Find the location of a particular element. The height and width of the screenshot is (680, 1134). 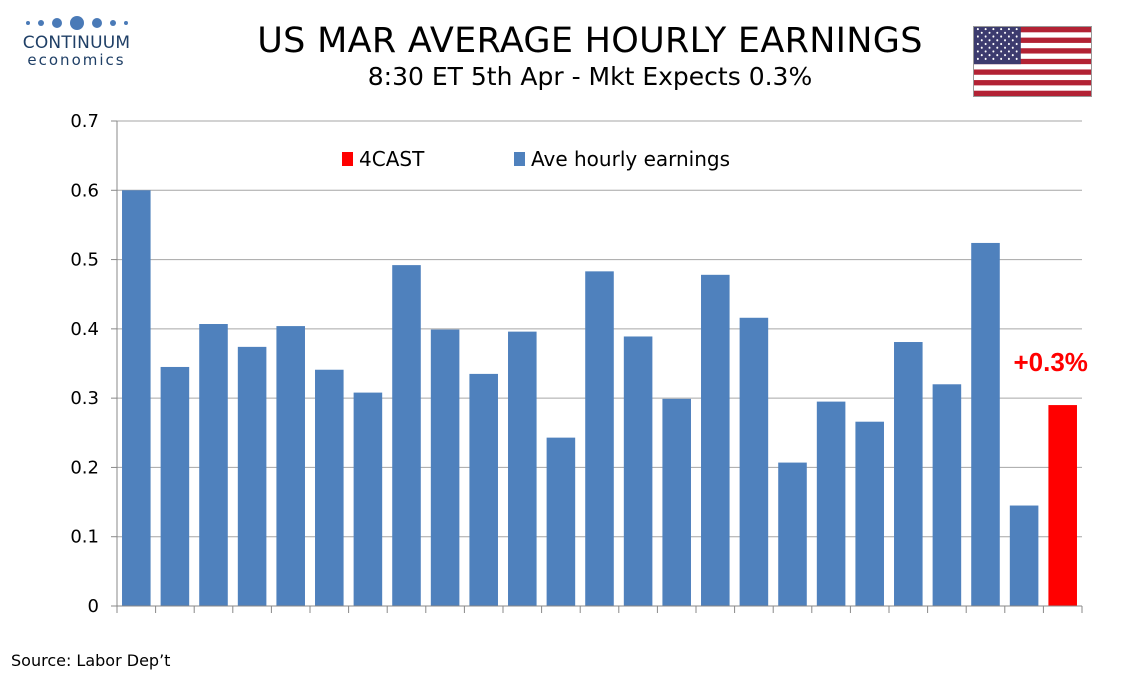

y-tick-label: 0.1 is located at coordinates (84, 537).